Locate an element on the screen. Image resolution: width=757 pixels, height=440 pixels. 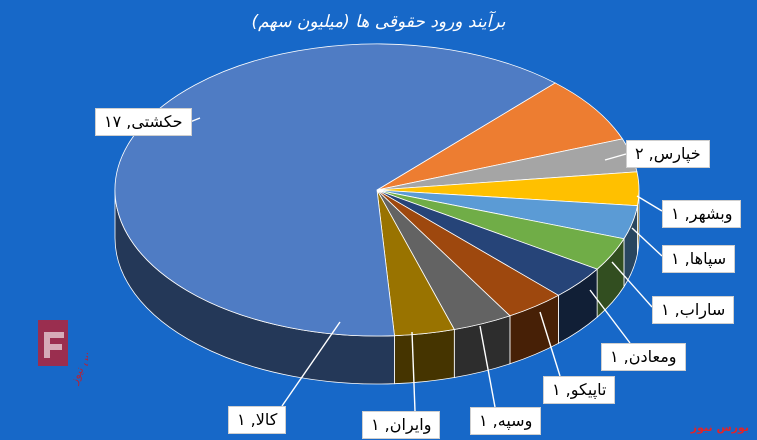
slice-label: کالا, ۱ is located at coordinates (257, 420).